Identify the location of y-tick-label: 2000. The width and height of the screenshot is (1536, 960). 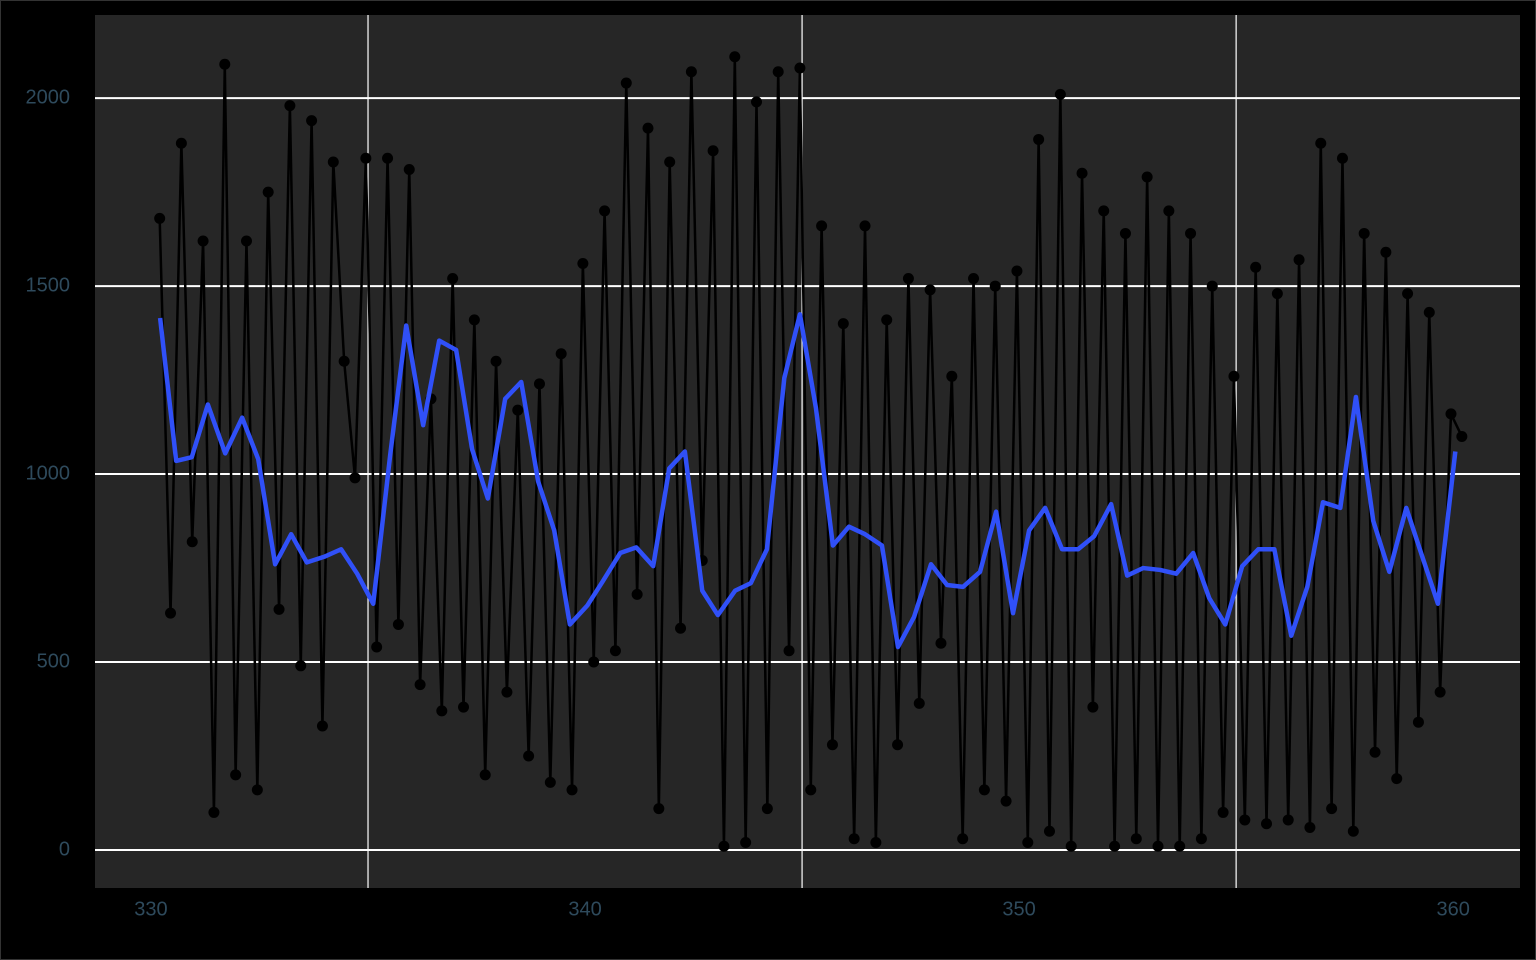
(48, 97).